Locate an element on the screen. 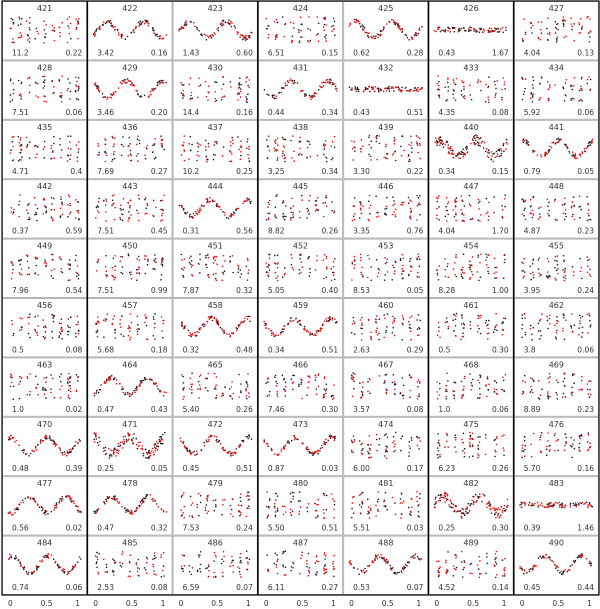 This screenshot has height=609, width=600. panel-id-label: 428 is located at coordinates (44, 67).